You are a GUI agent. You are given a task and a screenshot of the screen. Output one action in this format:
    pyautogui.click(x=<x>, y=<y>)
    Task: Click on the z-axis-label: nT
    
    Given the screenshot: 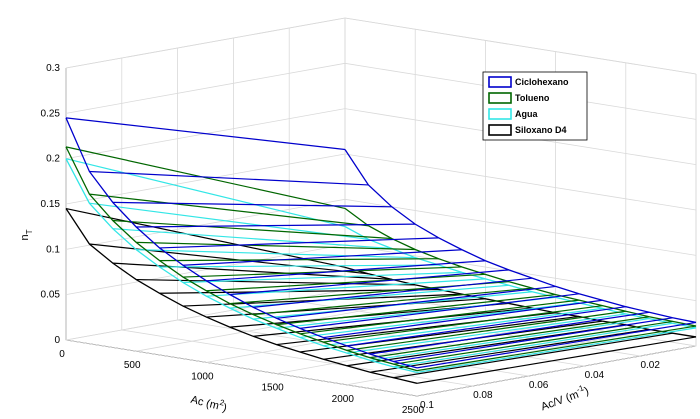 What is the action you would take?
    pyautogui.click(x=26, y=234)
    